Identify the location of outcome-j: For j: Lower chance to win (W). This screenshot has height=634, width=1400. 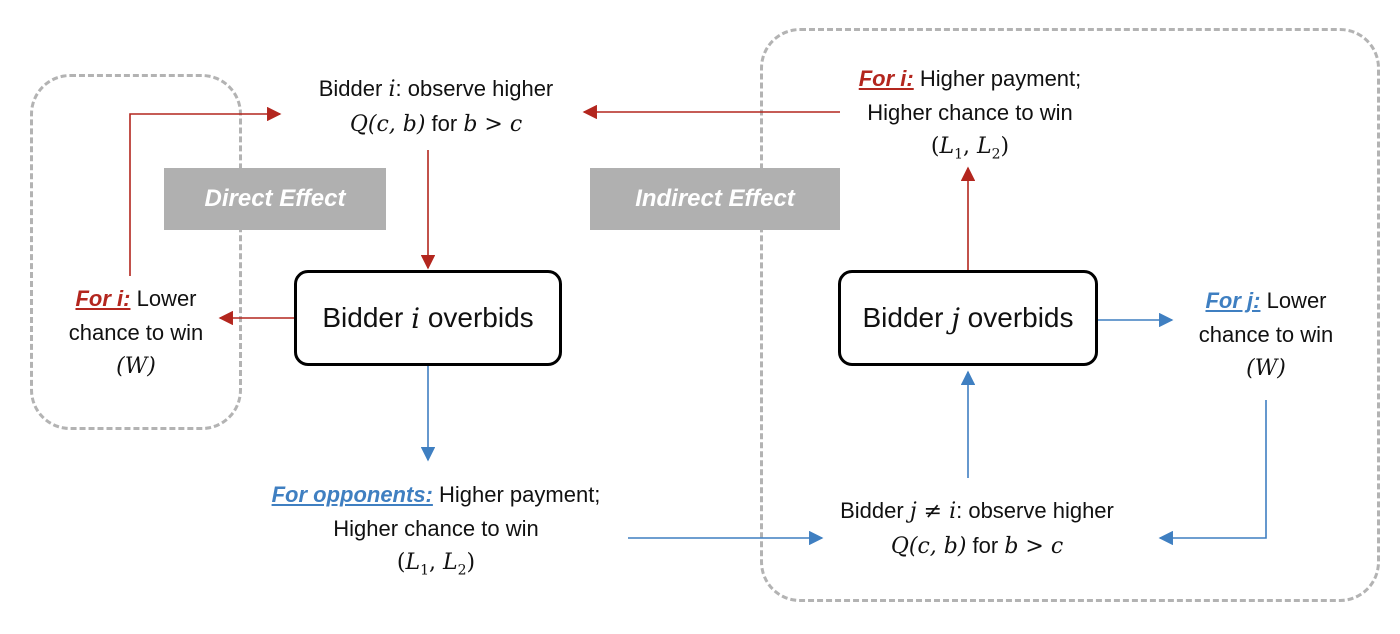
(1266, 334).